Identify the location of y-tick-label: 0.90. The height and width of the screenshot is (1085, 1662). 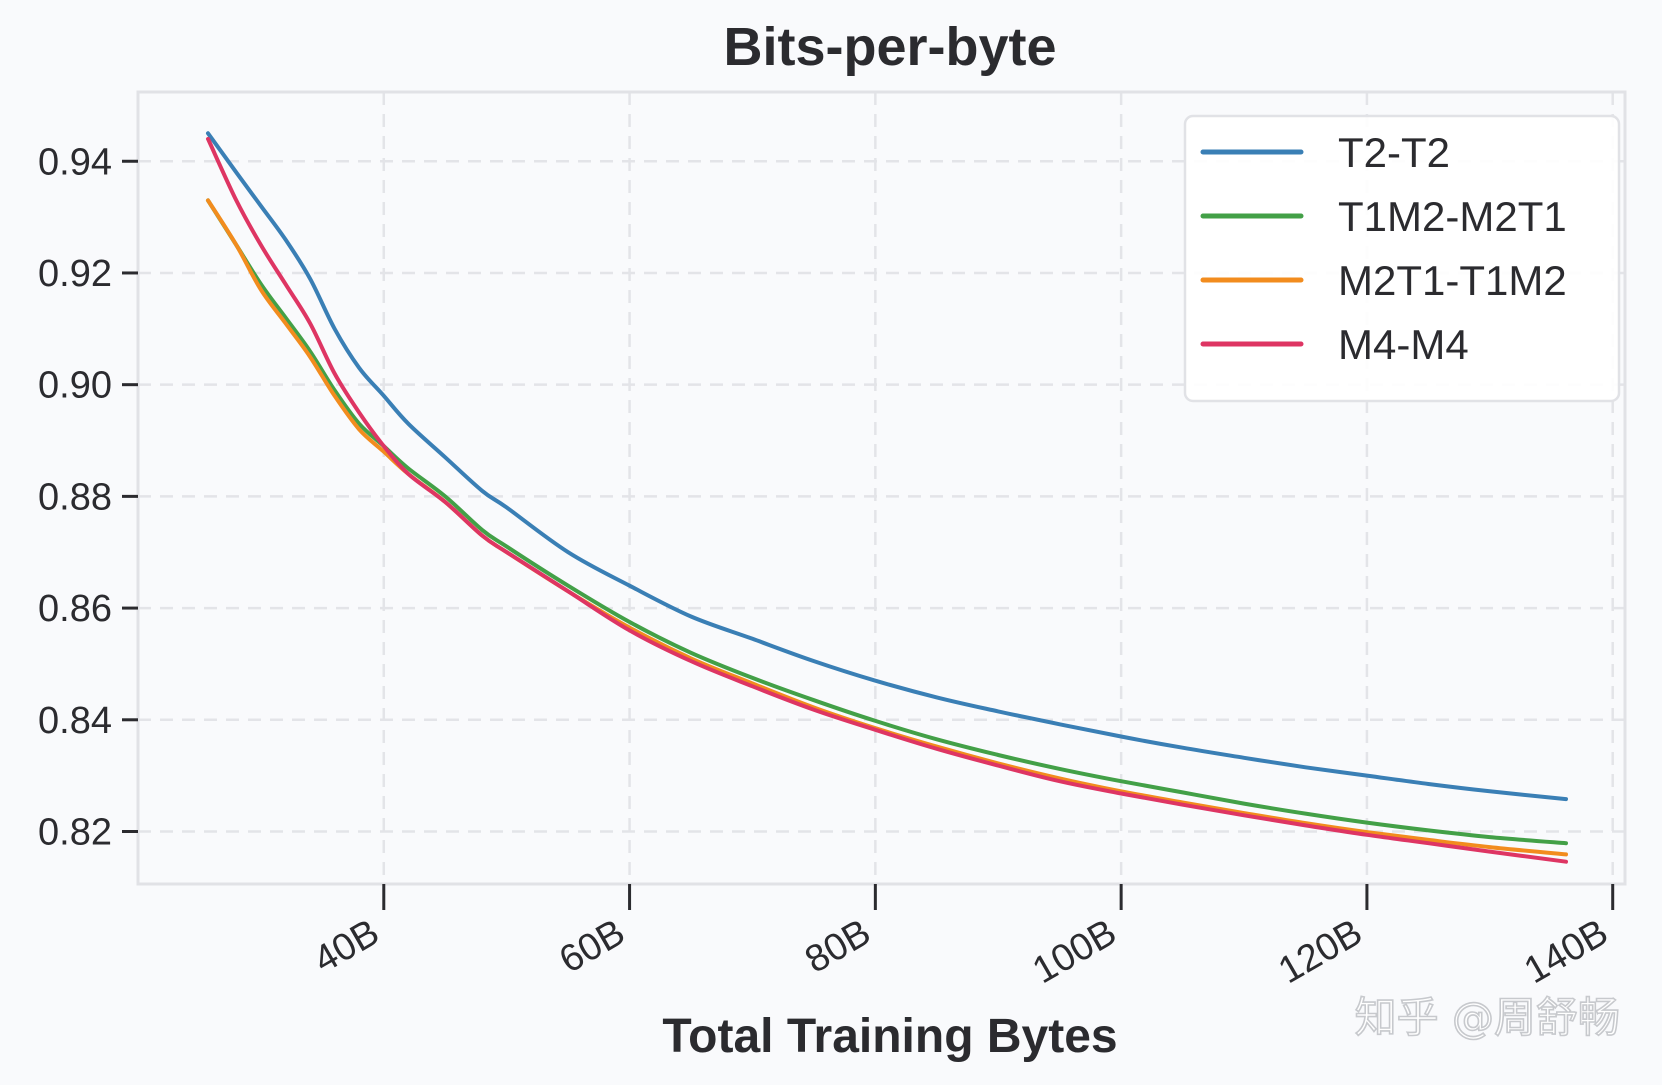
(75, 386).